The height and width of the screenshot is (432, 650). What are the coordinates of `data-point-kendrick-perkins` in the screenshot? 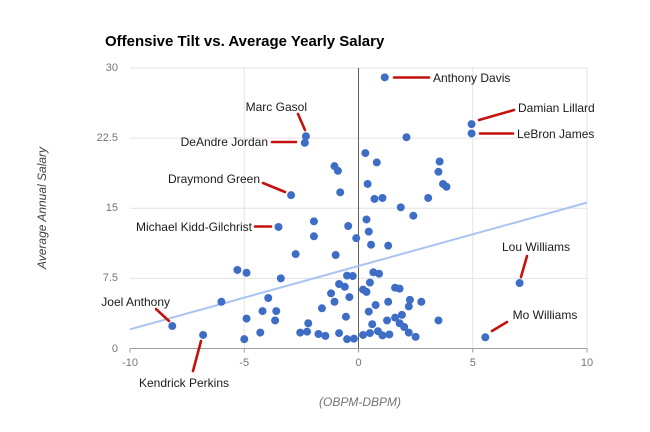 It's located at (203, 334).